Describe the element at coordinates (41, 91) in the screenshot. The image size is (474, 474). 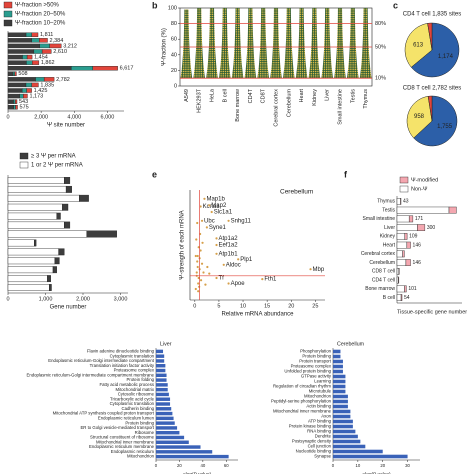
I see `total-label: 1,425` at that location.